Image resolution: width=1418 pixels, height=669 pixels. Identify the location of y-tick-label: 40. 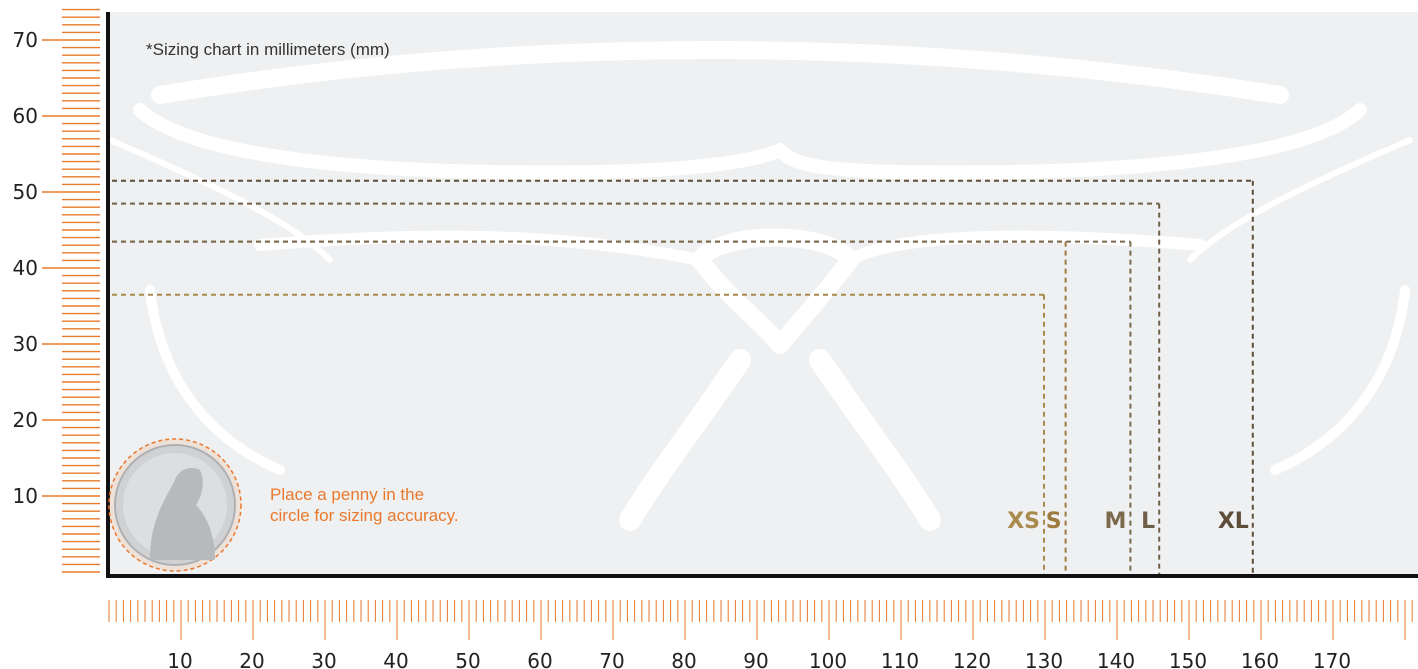
(25, 268).